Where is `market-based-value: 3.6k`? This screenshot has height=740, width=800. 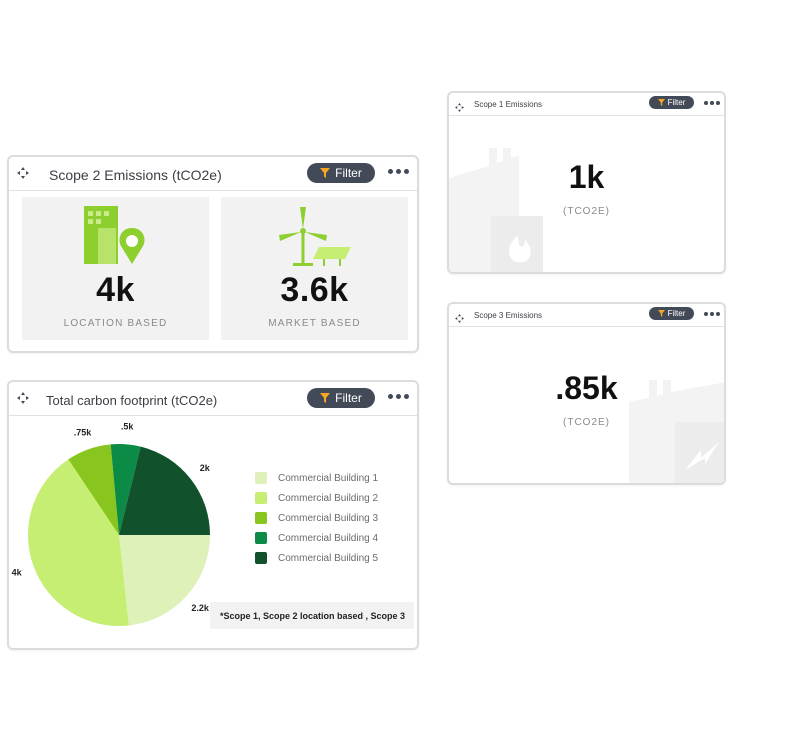
market-based-value: 3.6k is located at coordinates (314, 290).